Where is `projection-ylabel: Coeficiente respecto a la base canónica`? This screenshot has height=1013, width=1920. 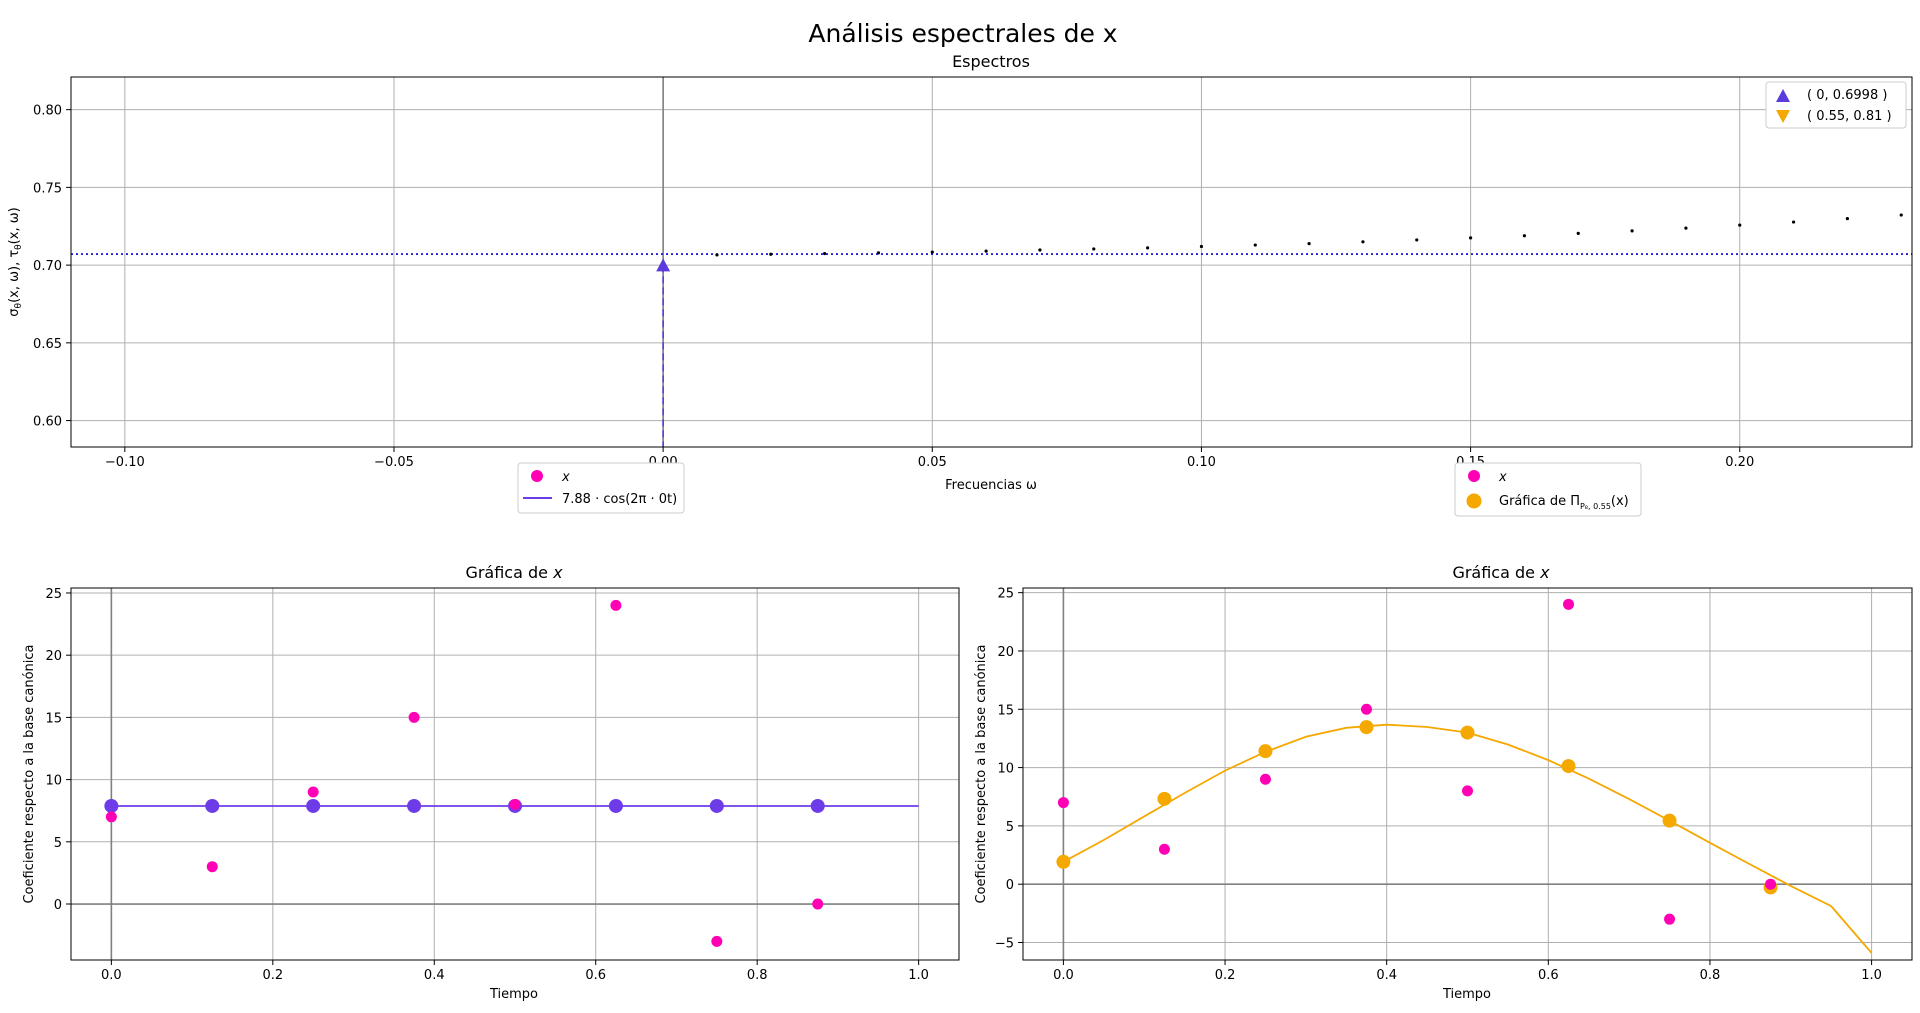 projection-ylabel: Coeficiente respecto a la base canónica is located at coordinates (981, 773).